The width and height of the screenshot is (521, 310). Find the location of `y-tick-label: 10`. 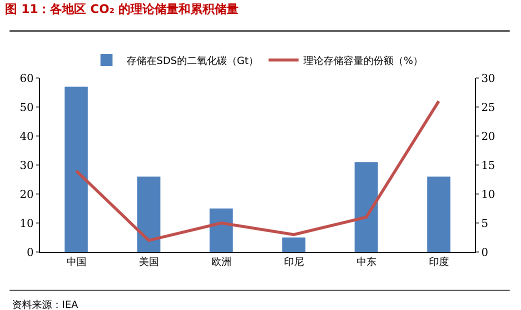

y-tick-label: 10 is located at coordinates (27, 223).